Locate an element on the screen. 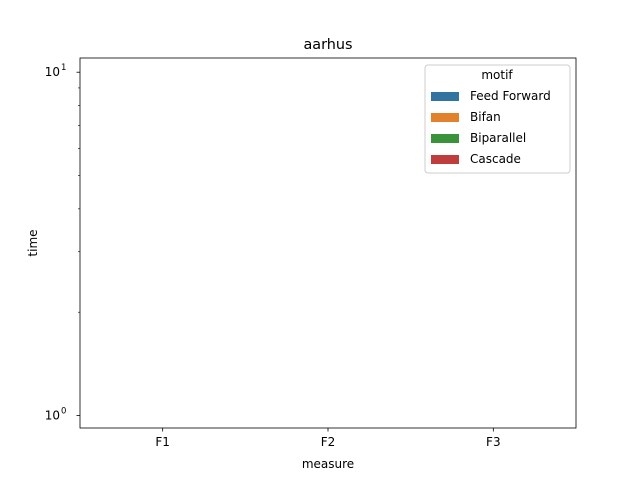 The width and height of the screenshot is (640, 480). legend-frame is located at coordinates (497, 119).